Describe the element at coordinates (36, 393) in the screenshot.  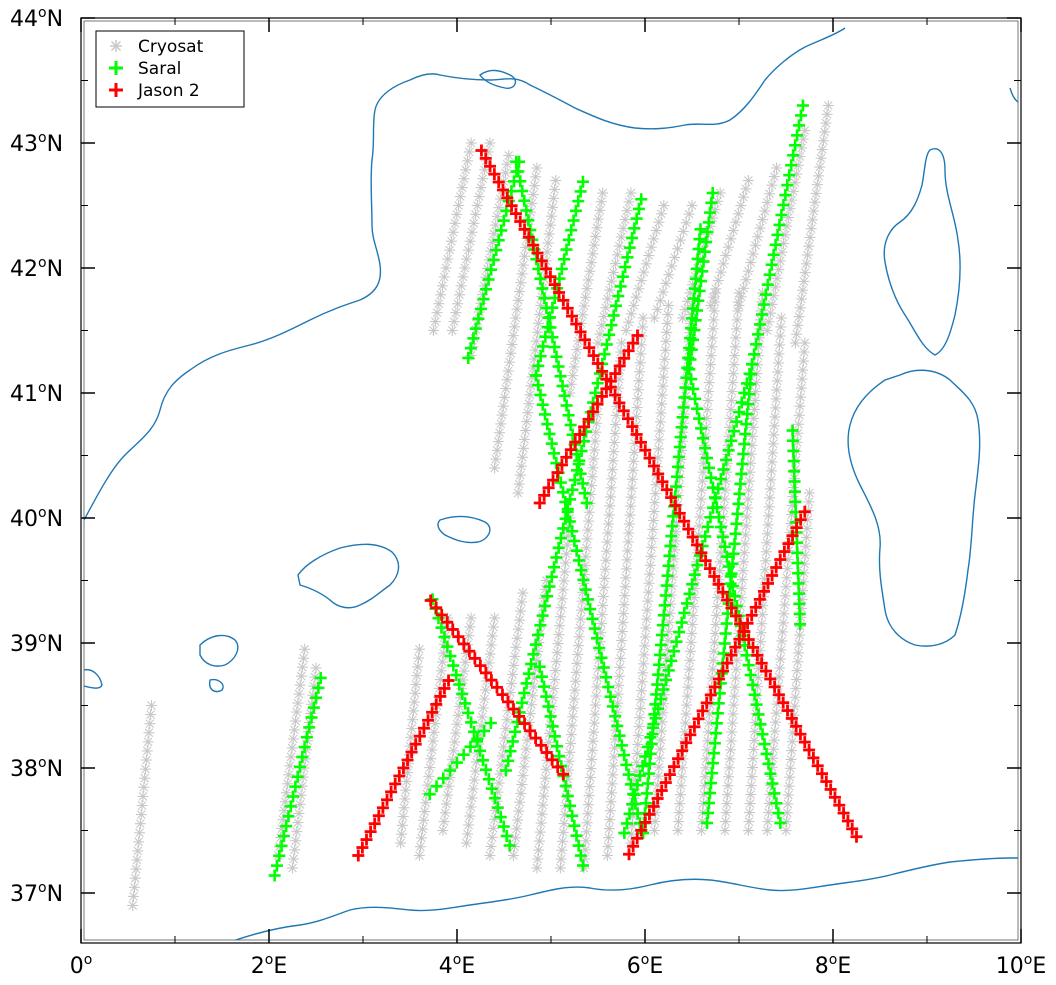
I see `y-tick-label-4: 41oN` at that location.